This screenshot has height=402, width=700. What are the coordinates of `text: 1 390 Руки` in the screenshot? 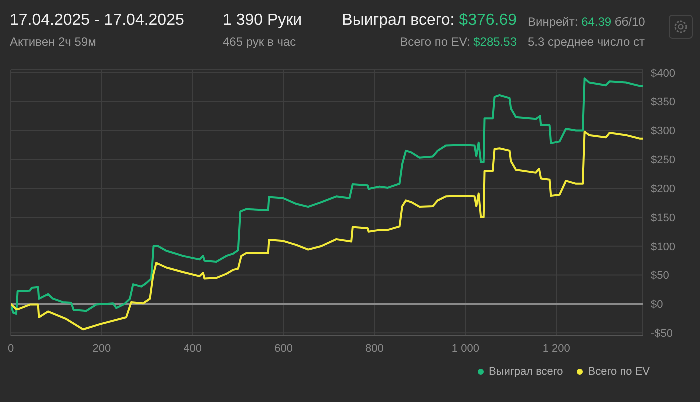 It's located at (262, 21).